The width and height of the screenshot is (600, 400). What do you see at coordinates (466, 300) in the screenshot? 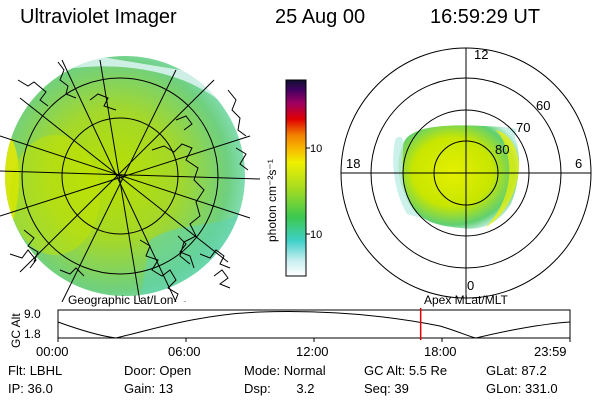
I see `apex-label: Apex MLat/MLT` at bounding box center [466, 300].